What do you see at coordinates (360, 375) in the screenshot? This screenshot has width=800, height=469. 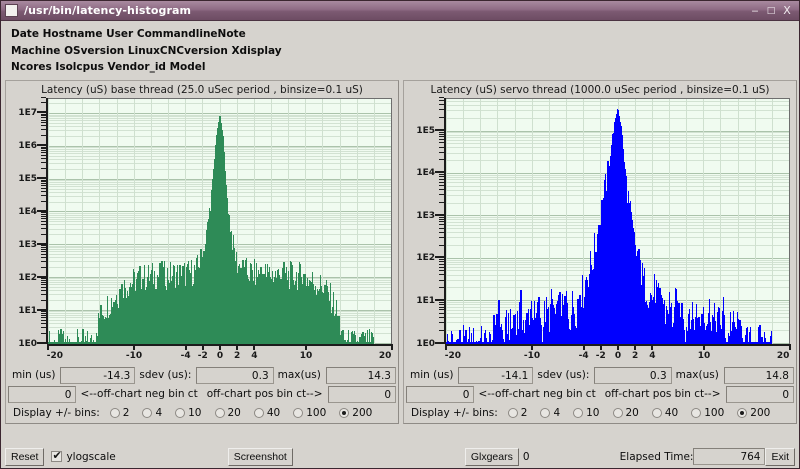 I see `max-value-base: 14.3` at bounding box center [360, 375].